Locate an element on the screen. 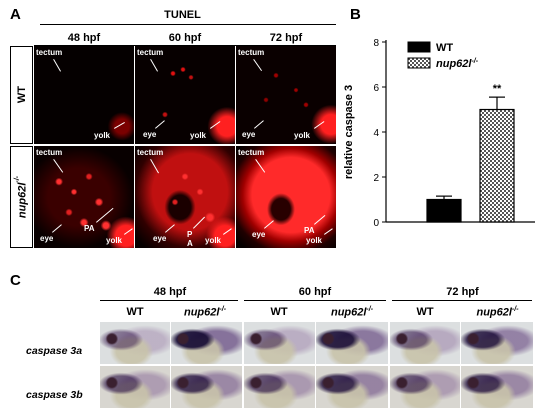  col-60hpf: 60 hpf is located at coordinates (185, 38).